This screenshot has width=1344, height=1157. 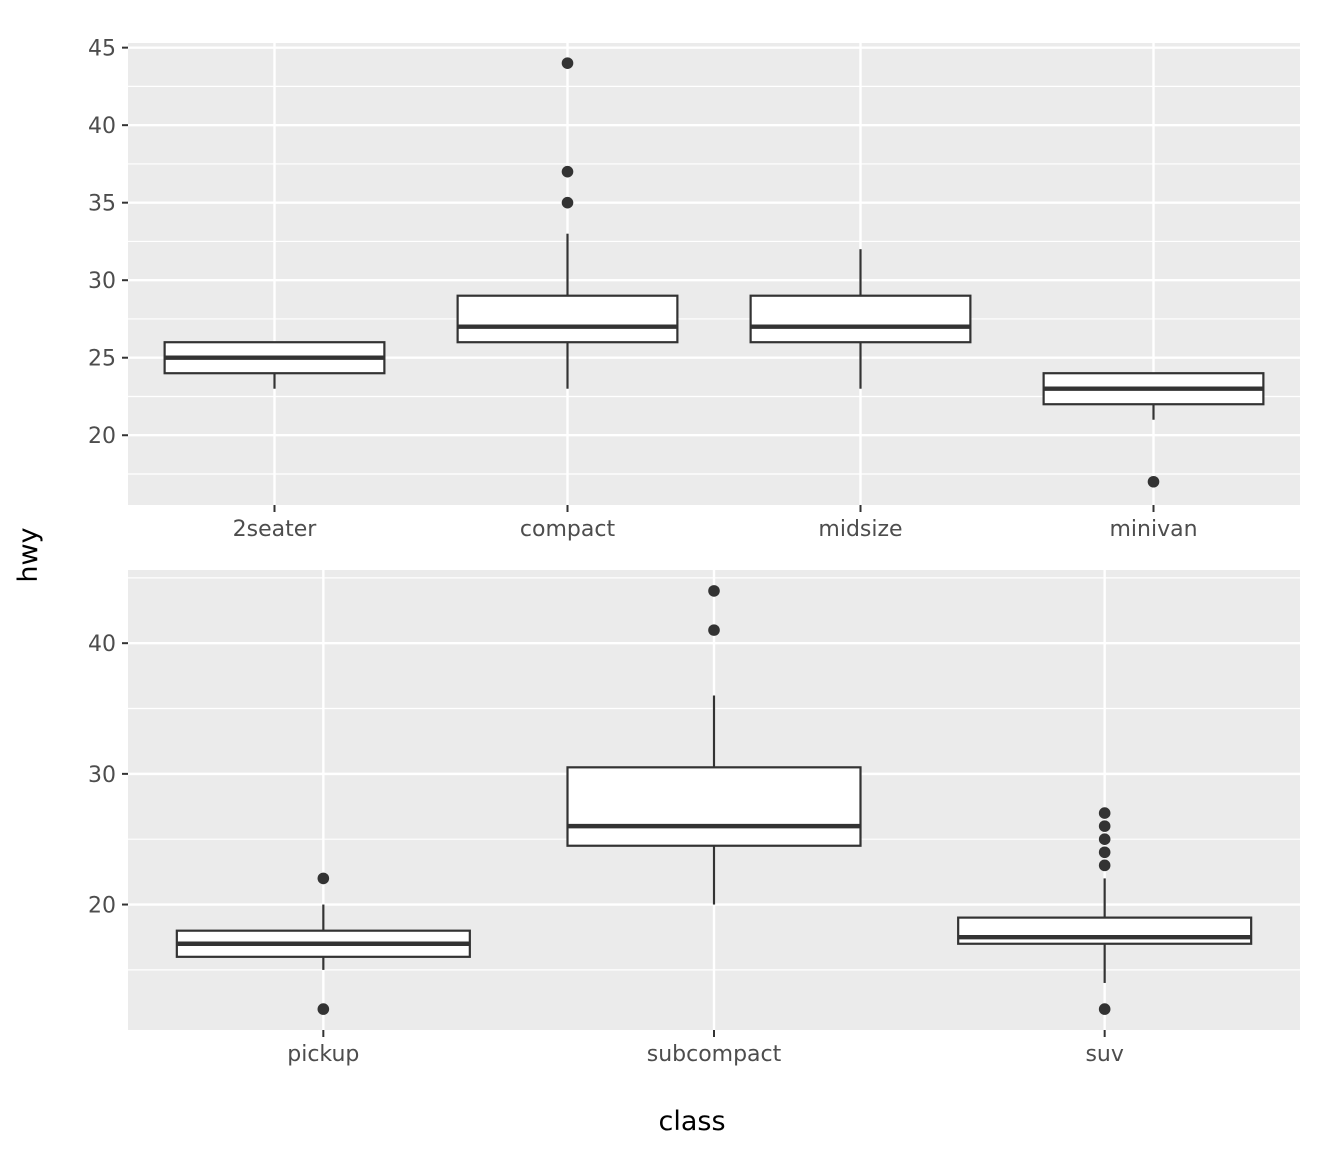 I want to click on y-tick-label: 35, so click(x=102, y=204).